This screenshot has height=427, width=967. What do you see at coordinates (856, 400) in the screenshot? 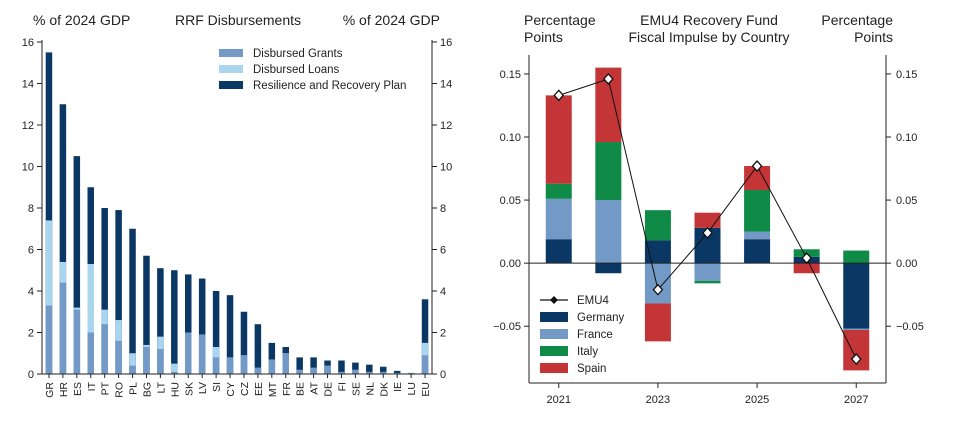
I see `right-chart-xtick-label: 2027` at bounding box center [856, 400].